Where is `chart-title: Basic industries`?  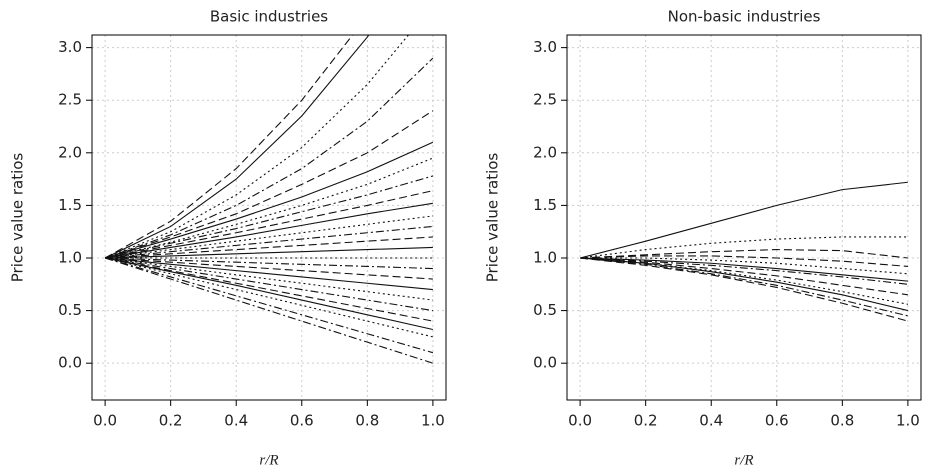 chart-title: Basic industries is located at coordinates (269, 17).